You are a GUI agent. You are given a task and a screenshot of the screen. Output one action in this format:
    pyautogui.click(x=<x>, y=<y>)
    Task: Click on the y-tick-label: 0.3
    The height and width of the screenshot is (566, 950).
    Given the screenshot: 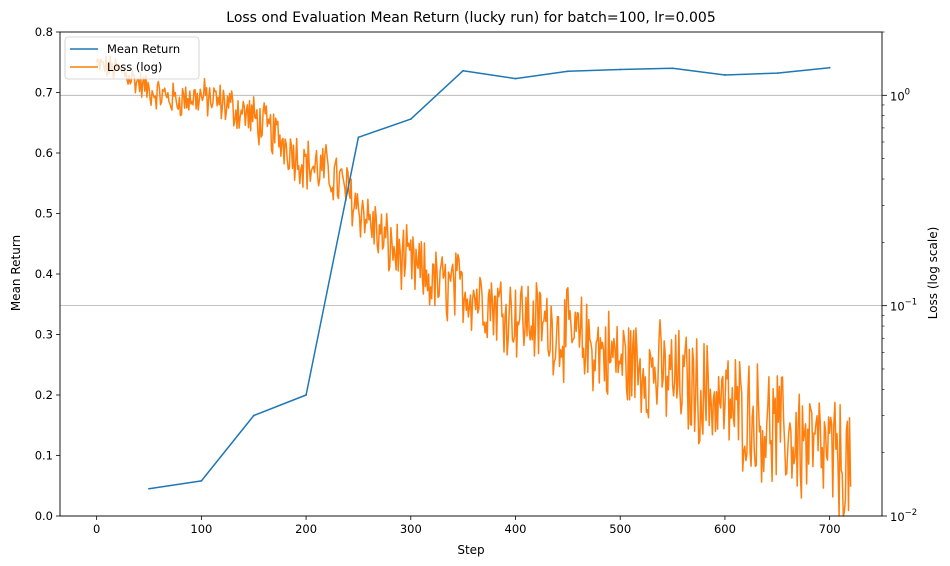 What is the action you would take?
    pyautogui.click(x=44, y=335)
    